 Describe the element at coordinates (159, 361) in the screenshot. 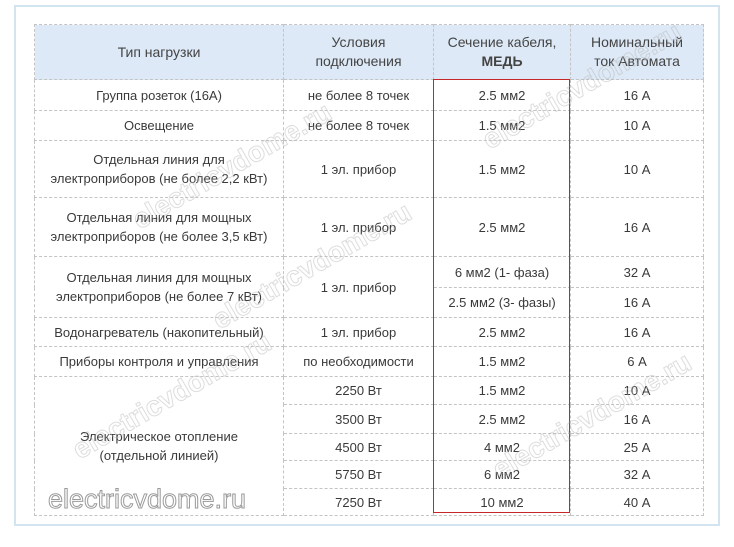

I see `load-cell: Приборы контроля и управления` at that location.